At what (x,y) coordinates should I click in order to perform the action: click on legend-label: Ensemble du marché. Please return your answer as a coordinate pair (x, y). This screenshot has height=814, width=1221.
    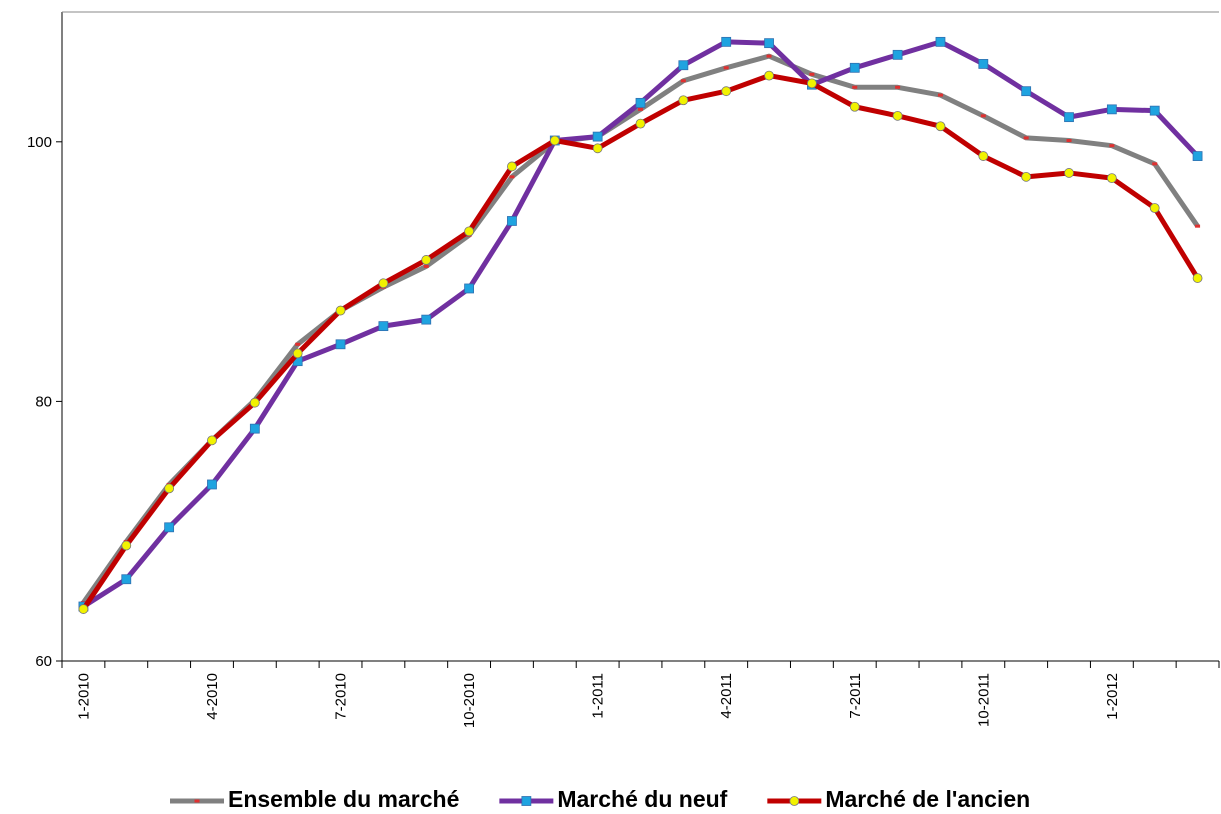
    Looking at the image, I should click on (343, 799).